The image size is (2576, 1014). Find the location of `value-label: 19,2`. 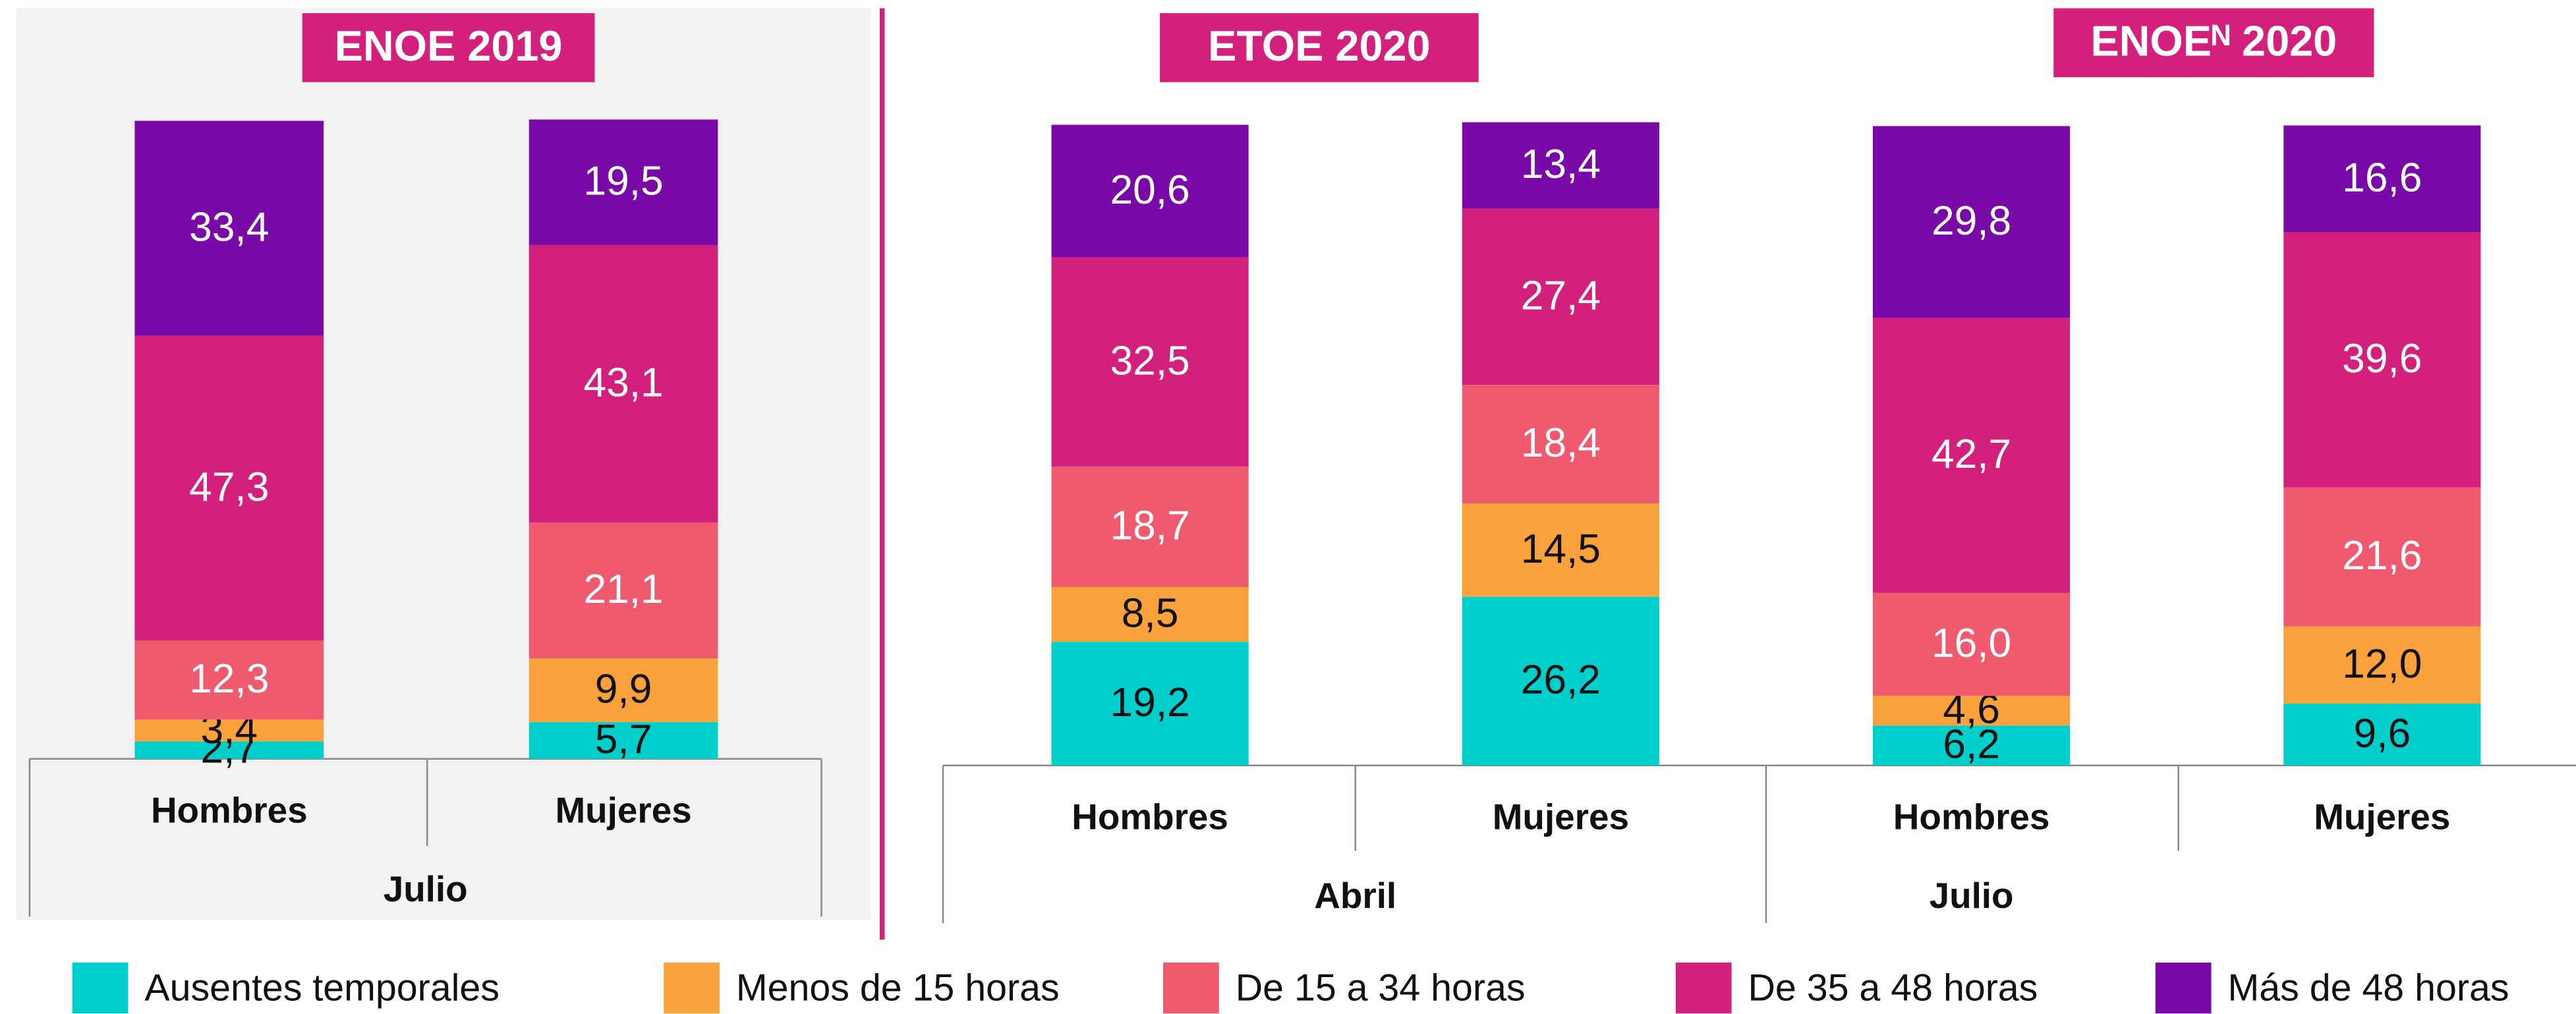

value-label: 19,2 is located at coordinates (1150, 702).